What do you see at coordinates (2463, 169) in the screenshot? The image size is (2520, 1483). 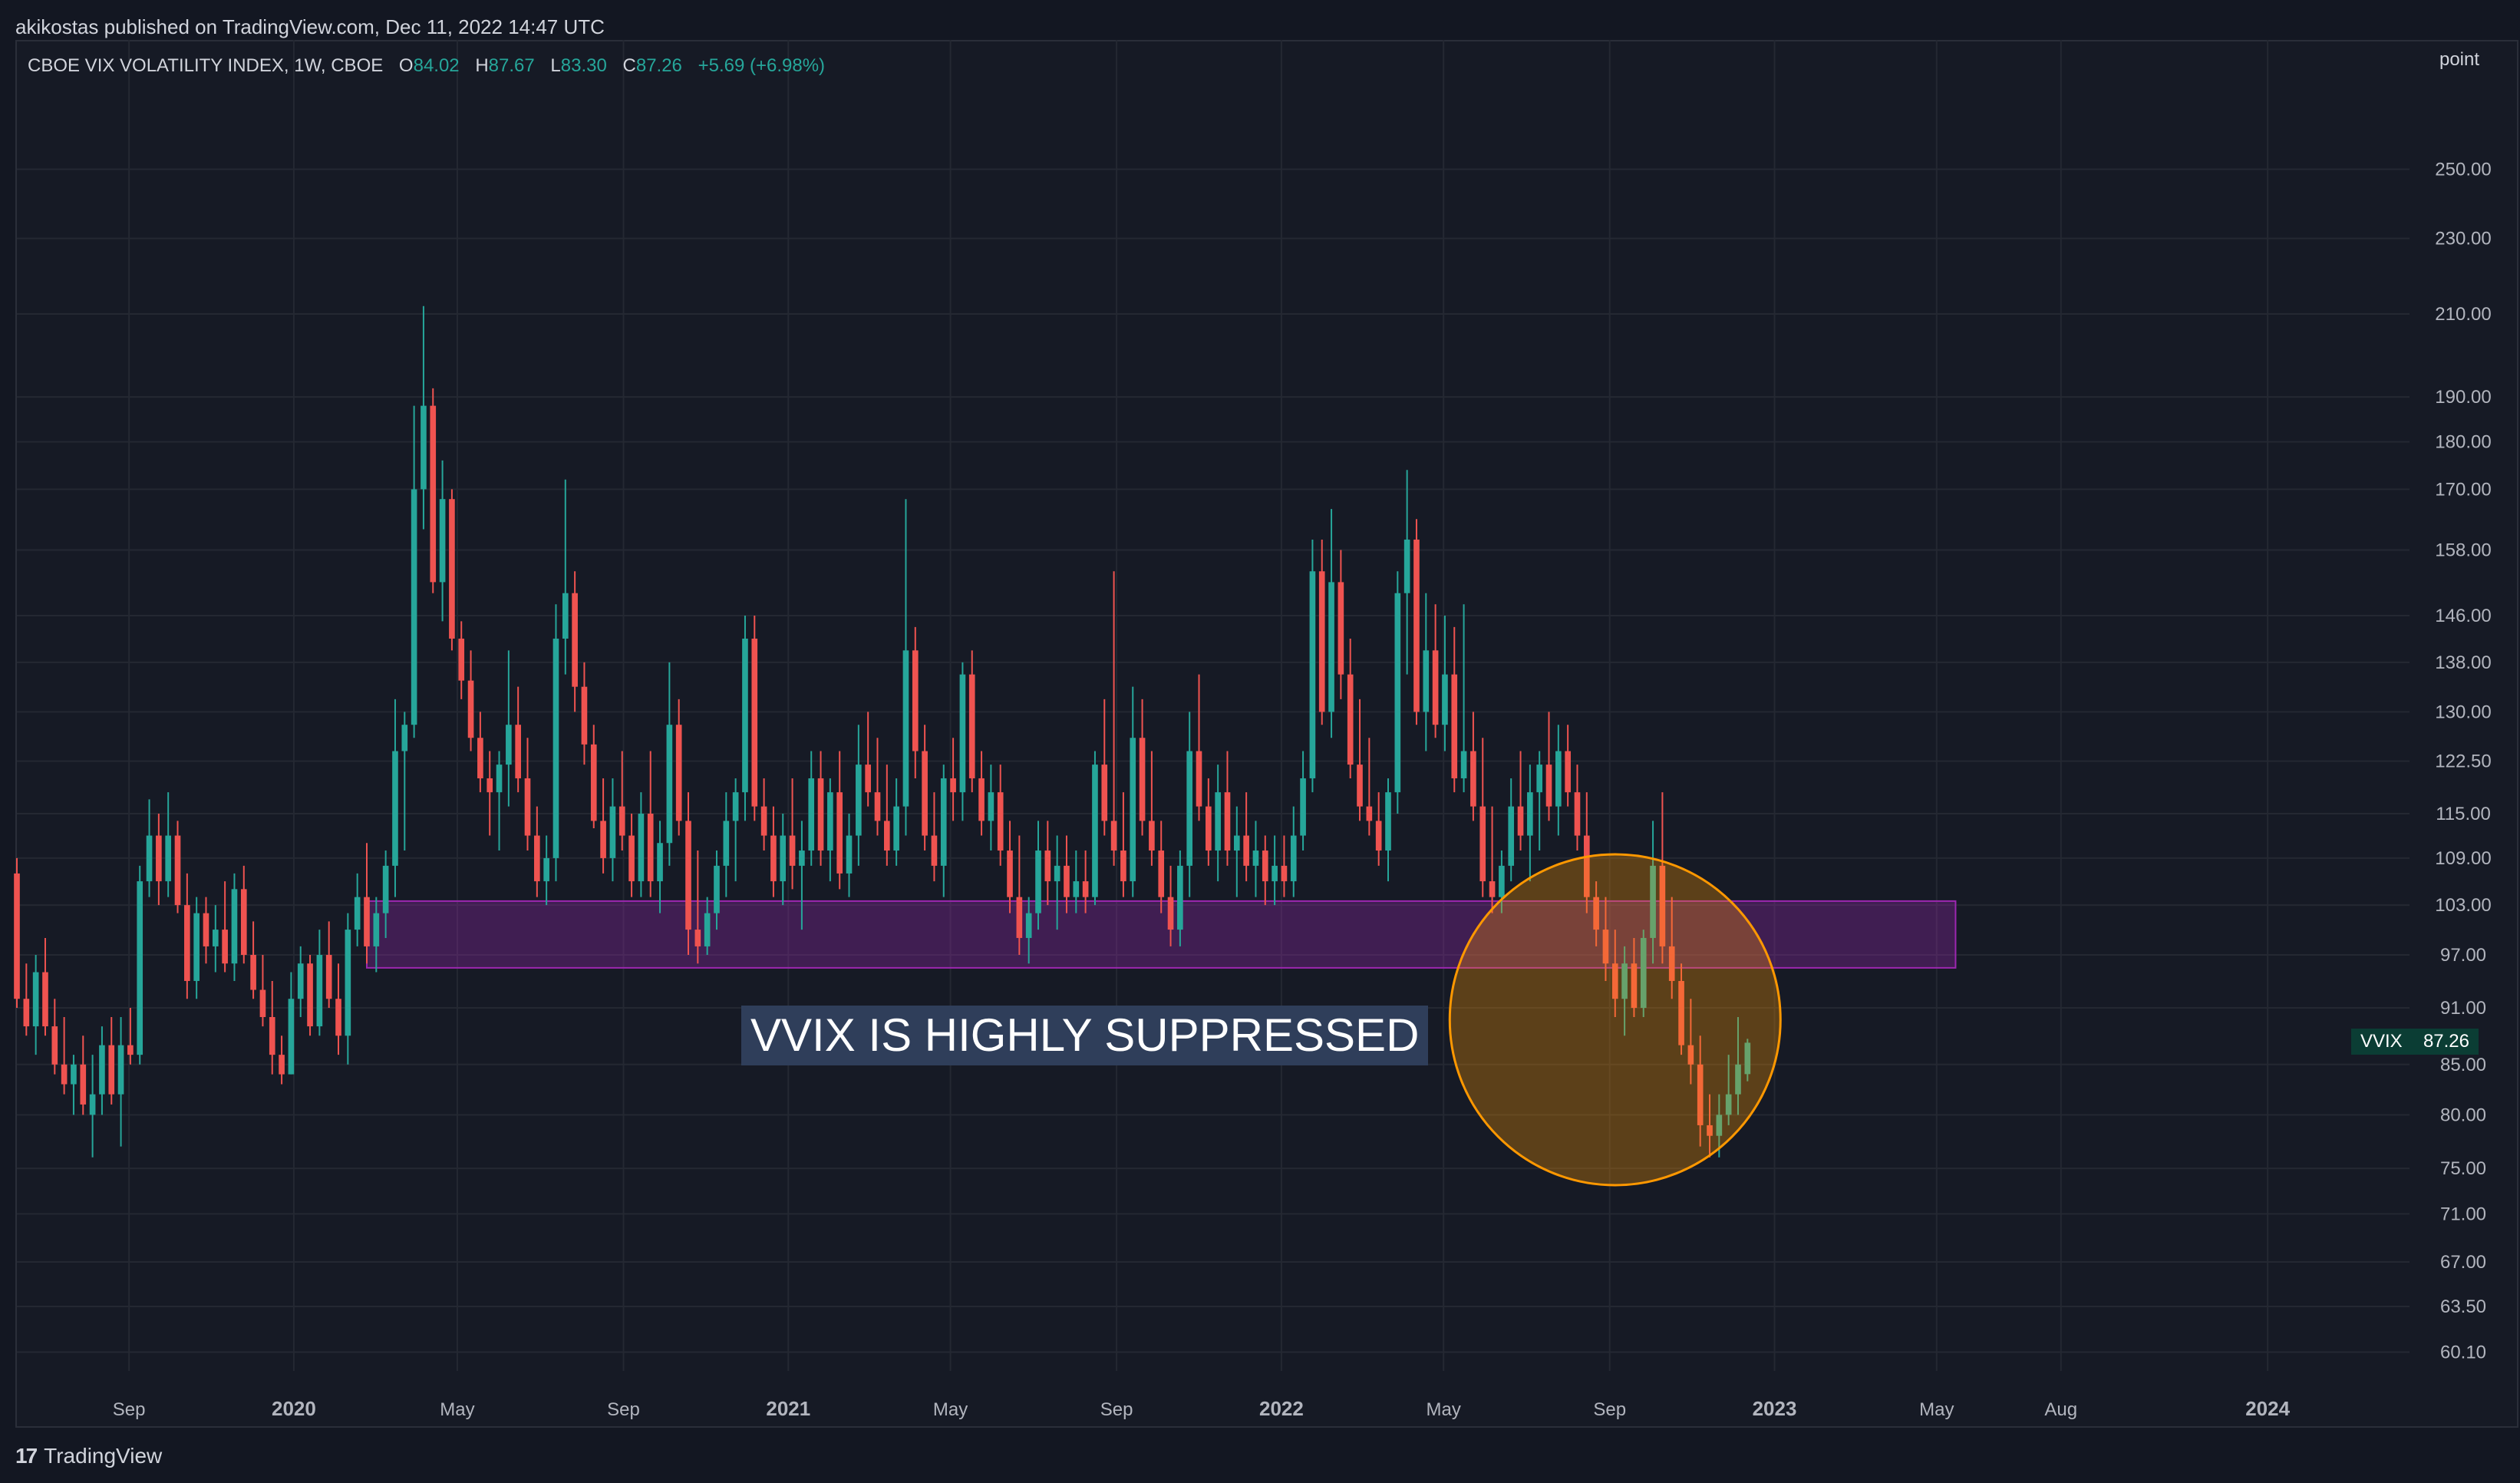 I see `price-tick-label: 250.00` at bounding box center [2463, 169].